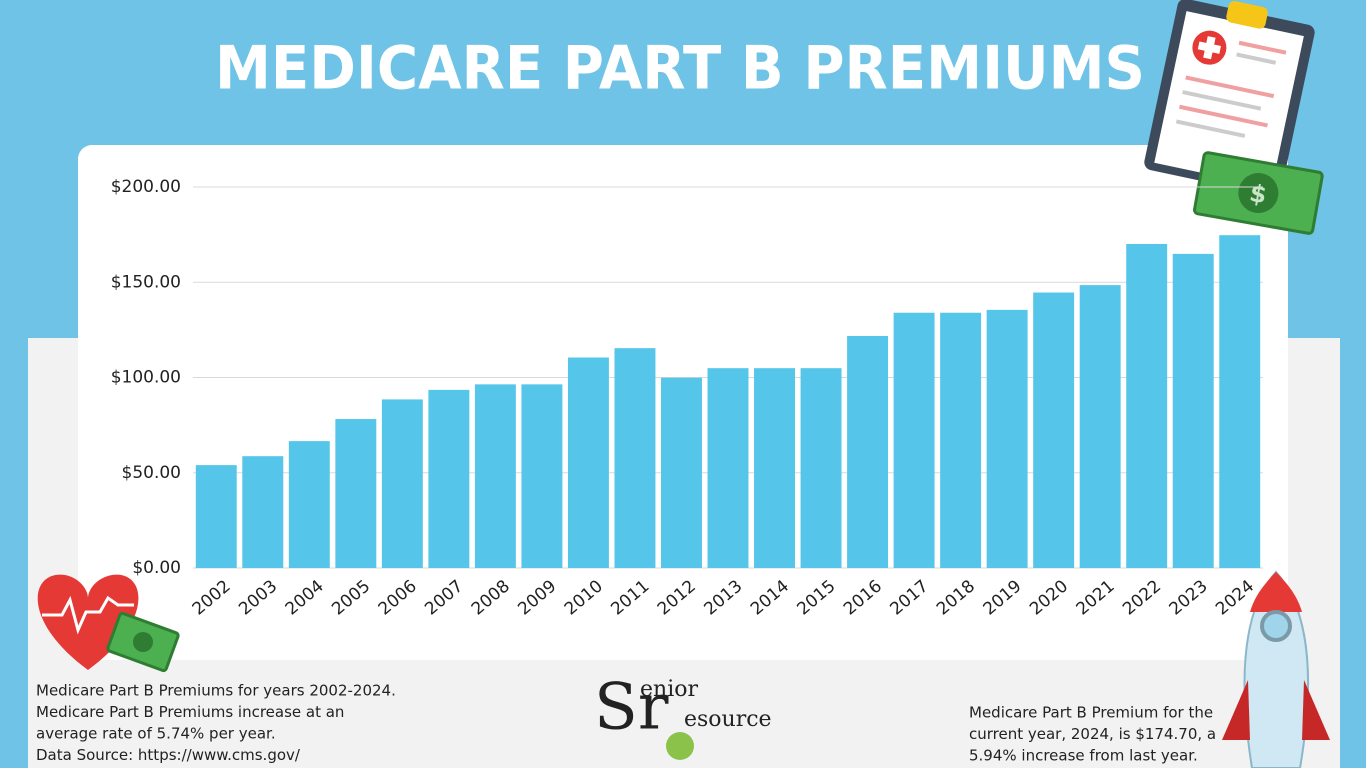 The width and height of the screenshot is (1366, 768). What do you see at coordinates (683, 715) in the screenshot?
I see `logo: Sr enior esource` at bounding box center [683, 715].